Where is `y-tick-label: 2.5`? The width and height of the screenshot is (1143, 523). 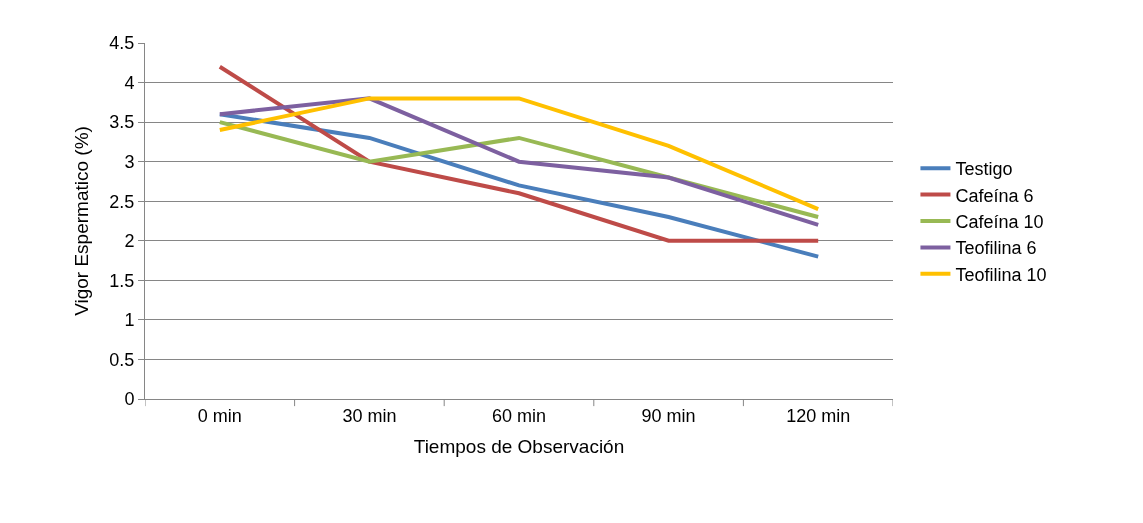
y-tick-label: 2.5 is located at coordinates (122, 201).